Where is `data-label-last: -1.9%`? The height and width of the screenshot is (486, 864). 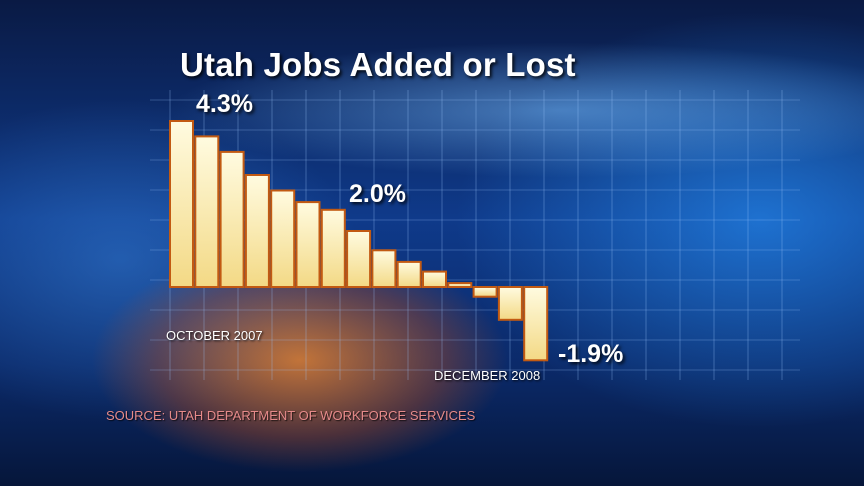 data-label-last: -1.9% is located at coordinates (591, 354).